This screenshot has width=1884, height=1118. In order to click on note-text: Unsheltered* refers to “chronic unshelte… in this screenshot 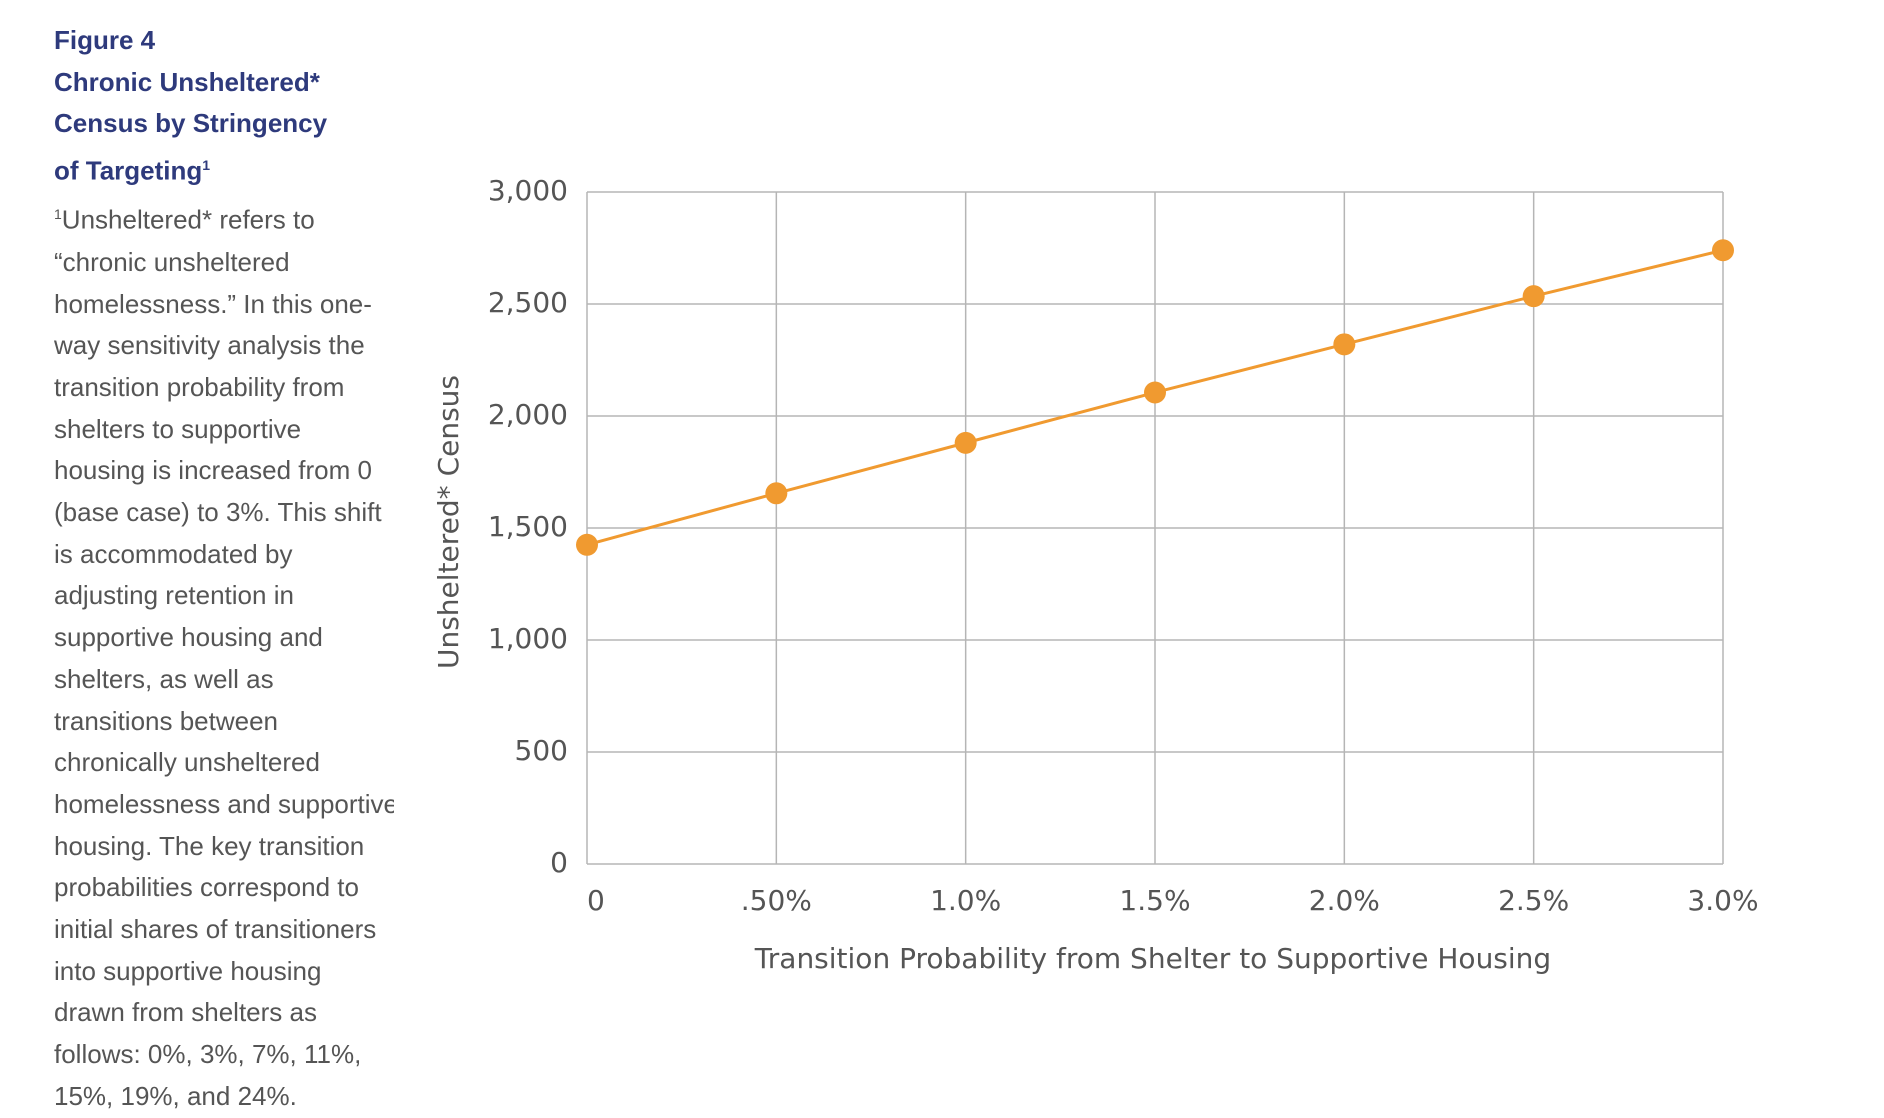, I will do `click(224, 658)`.